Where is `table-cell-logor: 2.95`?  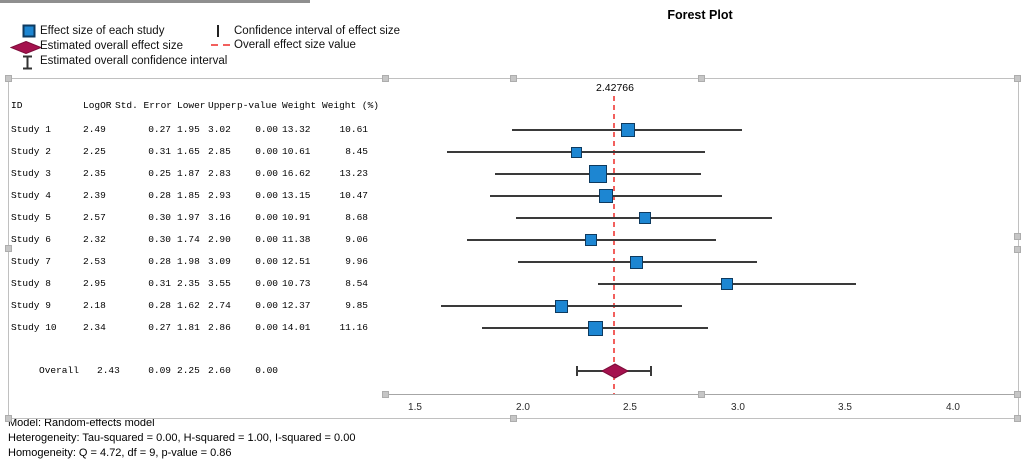
table-cell-logor: 2.95 is located at coordinates (94, 283).